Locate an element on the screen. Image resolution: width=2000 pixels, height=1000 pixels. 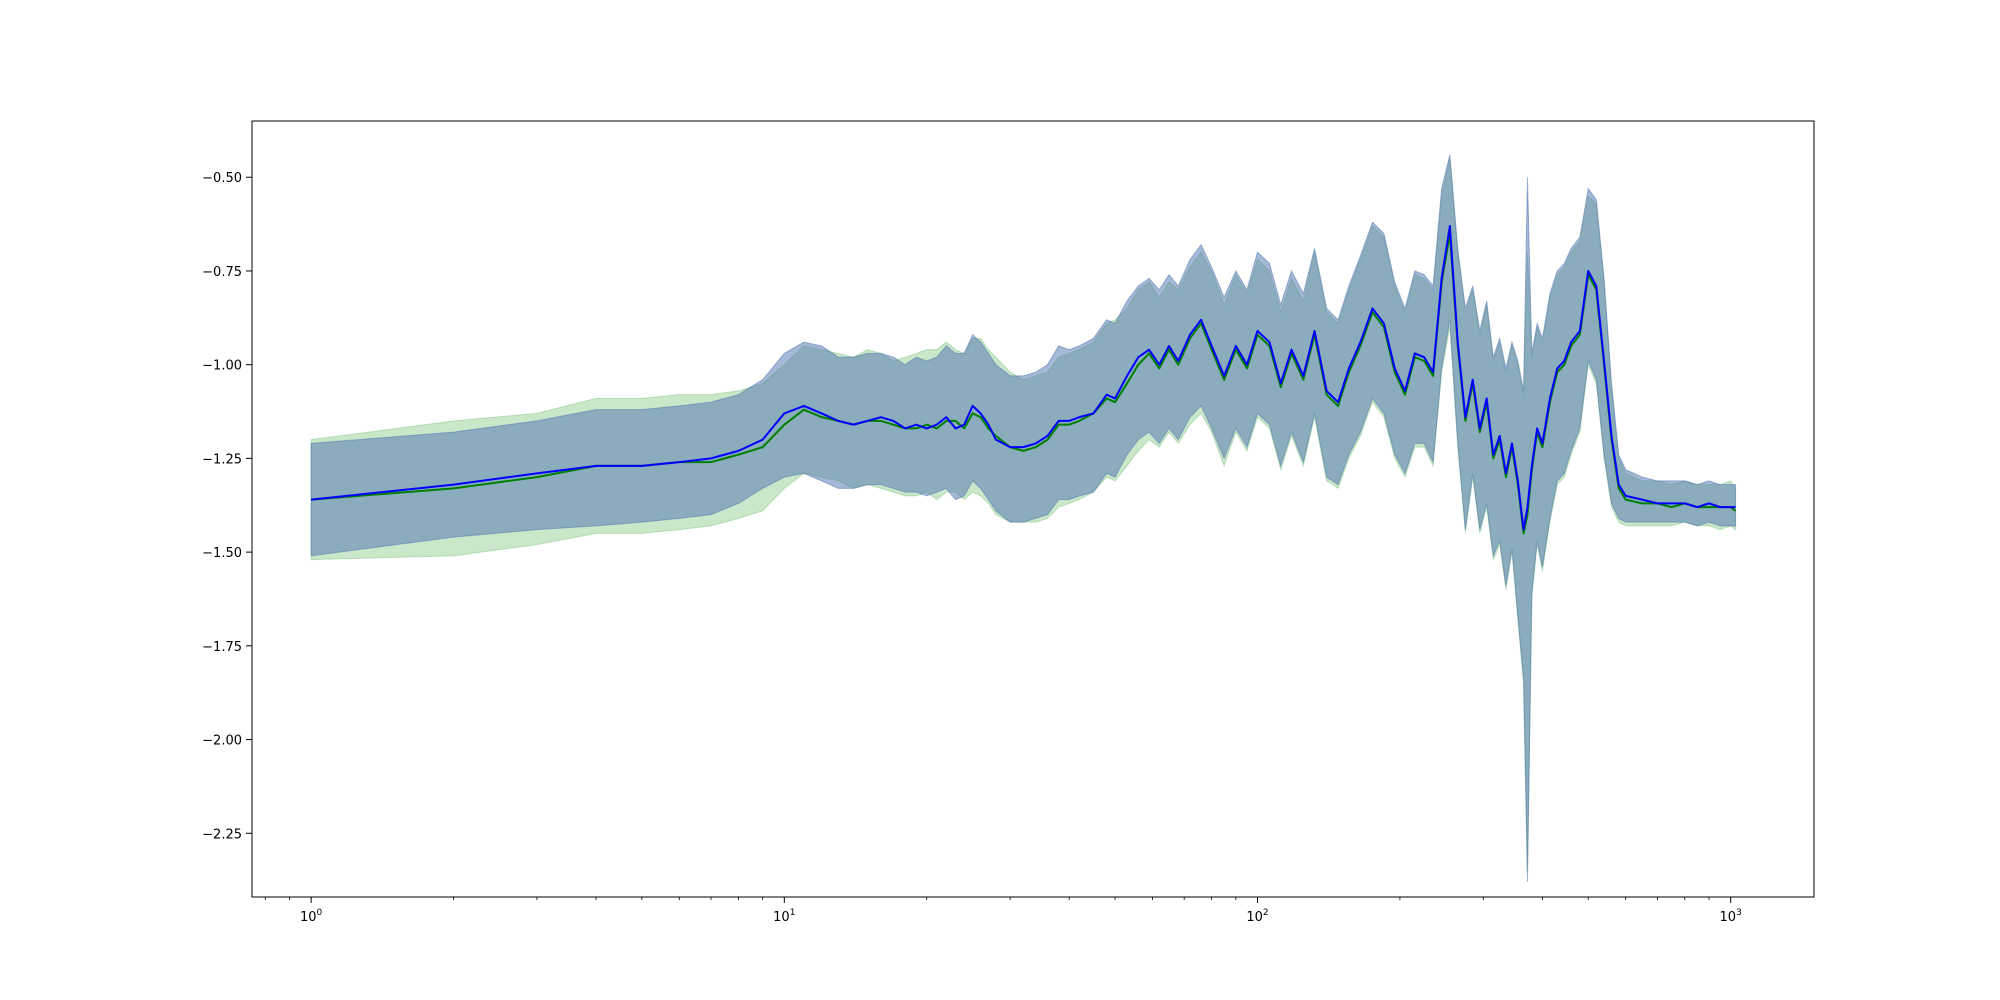
x-tick-label: 10³ is located at coordinates (1731, 916).